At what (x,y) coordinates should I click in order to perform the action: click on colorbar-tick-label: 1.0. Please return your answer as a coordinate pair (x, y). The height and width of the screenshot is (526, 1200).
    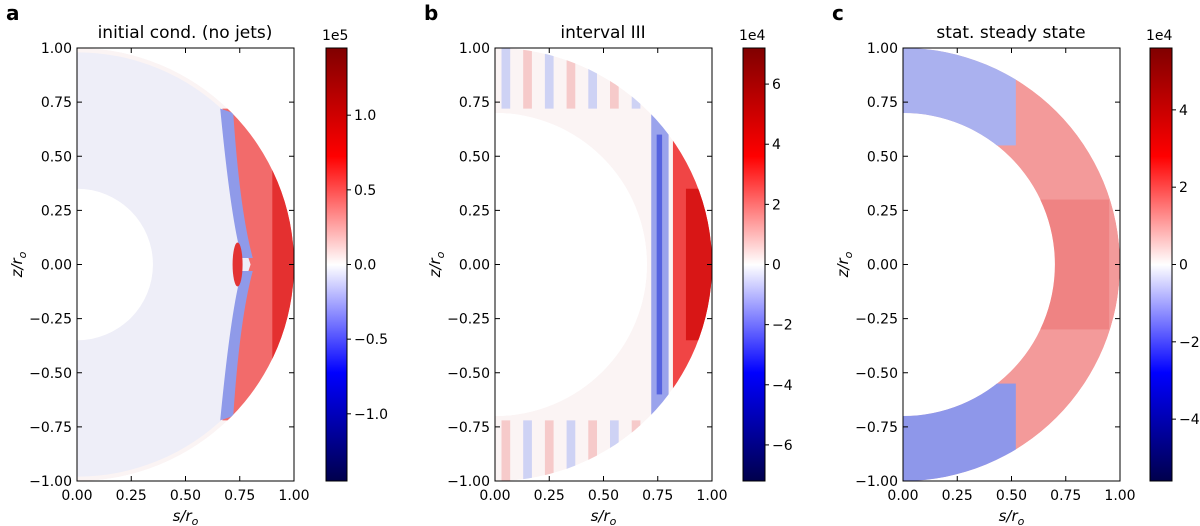
    Looking at the image, I should click on (365, 116).